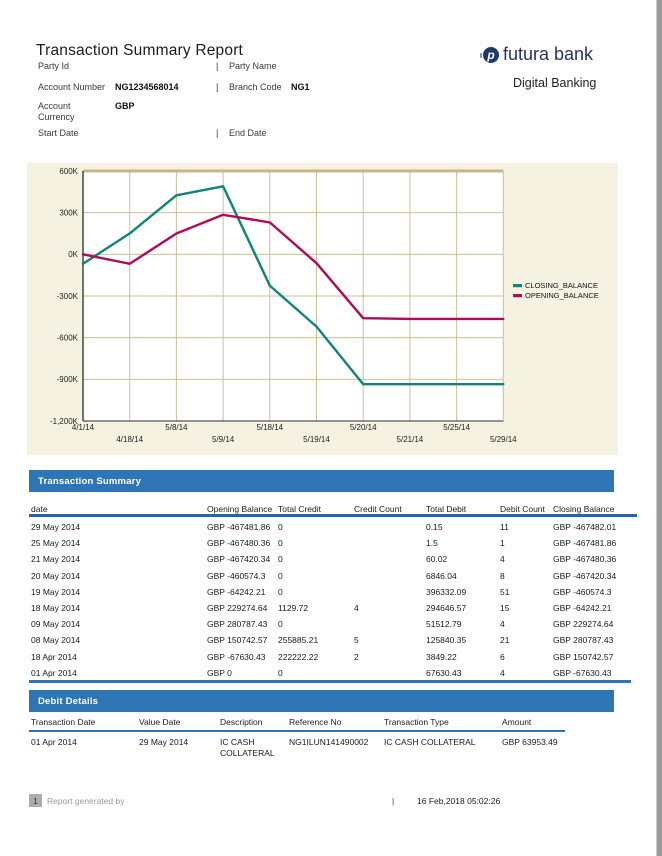  What do you see at coordinates (86, 801) in the screenshot?
I see `generated-by-label: Report generated by` at bounding box center [86, 801].